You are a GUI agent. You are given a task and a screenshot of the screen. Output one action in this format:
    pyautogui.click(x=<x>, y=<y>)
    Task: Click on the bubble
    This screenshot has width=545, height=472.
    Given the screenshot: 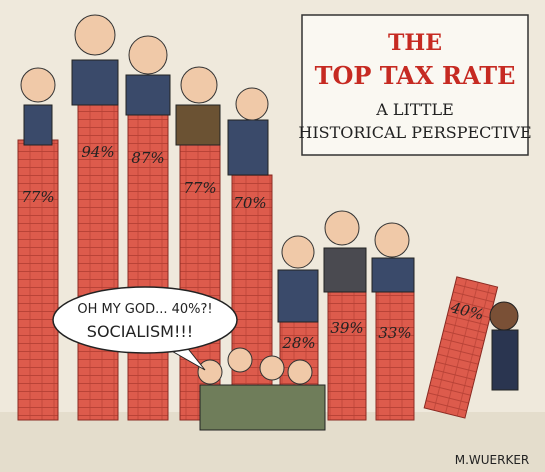 What is the action you would take?
    pyautogui.click(x=145, y=320)
    